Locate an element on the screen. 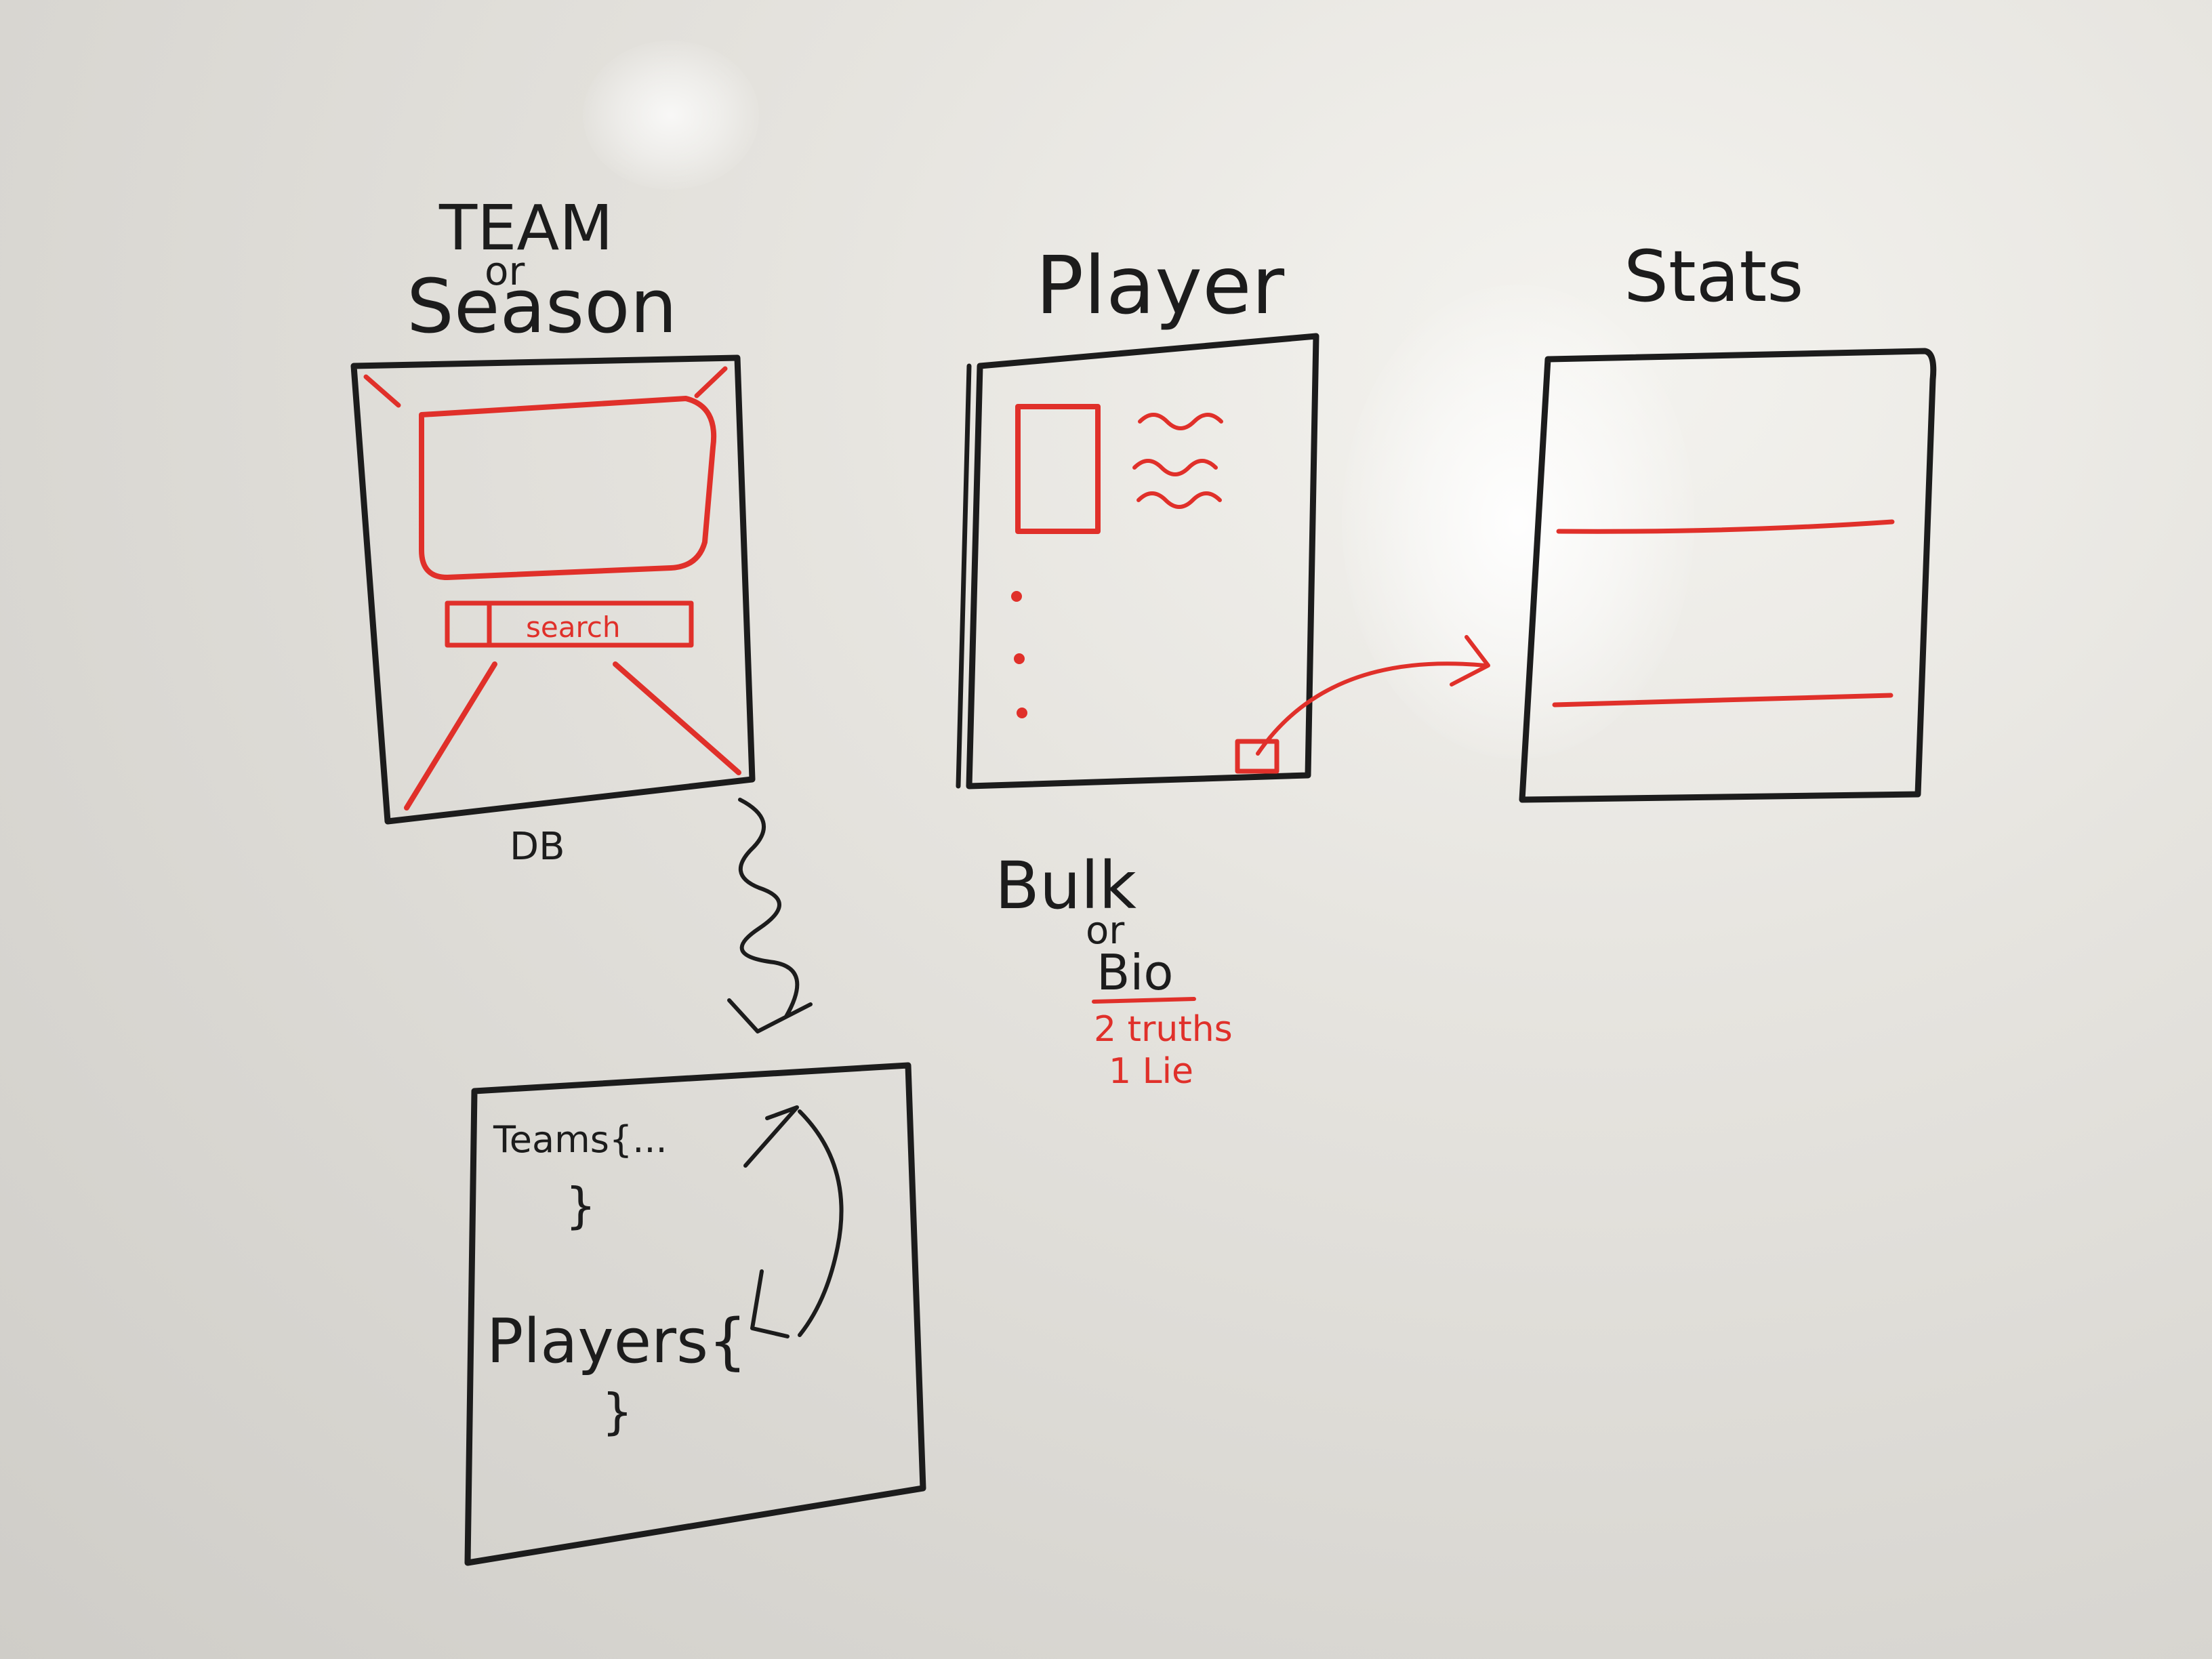  stats-link-arrowhead is located at coordinates (1470, 661).